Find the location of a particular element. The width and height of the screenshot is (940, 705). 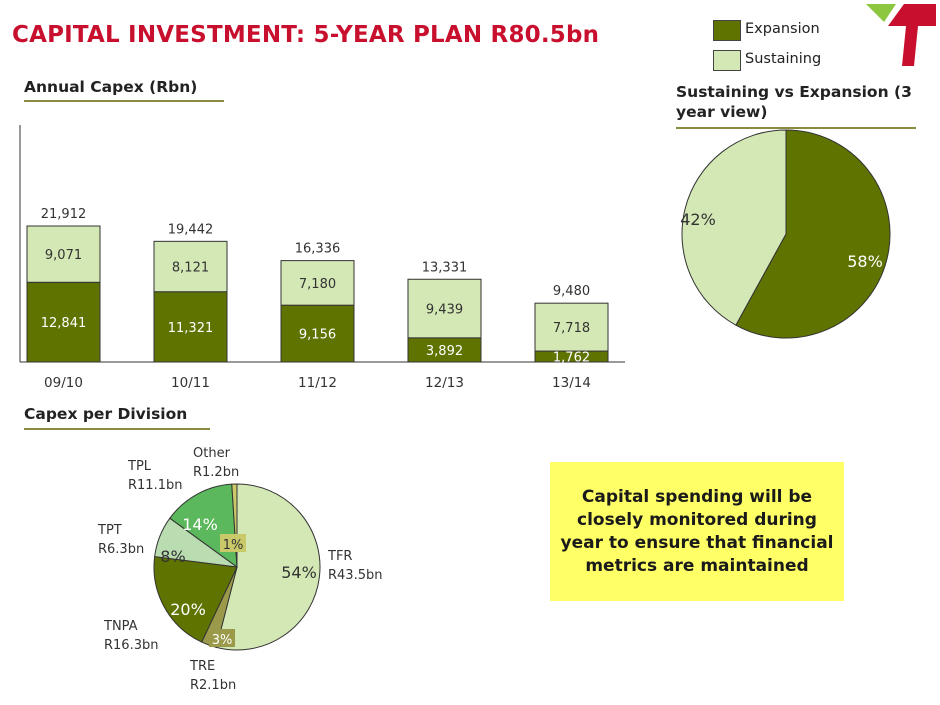

bar-label-sustaining-1: 8,121 is located at coordinates (190, 268).